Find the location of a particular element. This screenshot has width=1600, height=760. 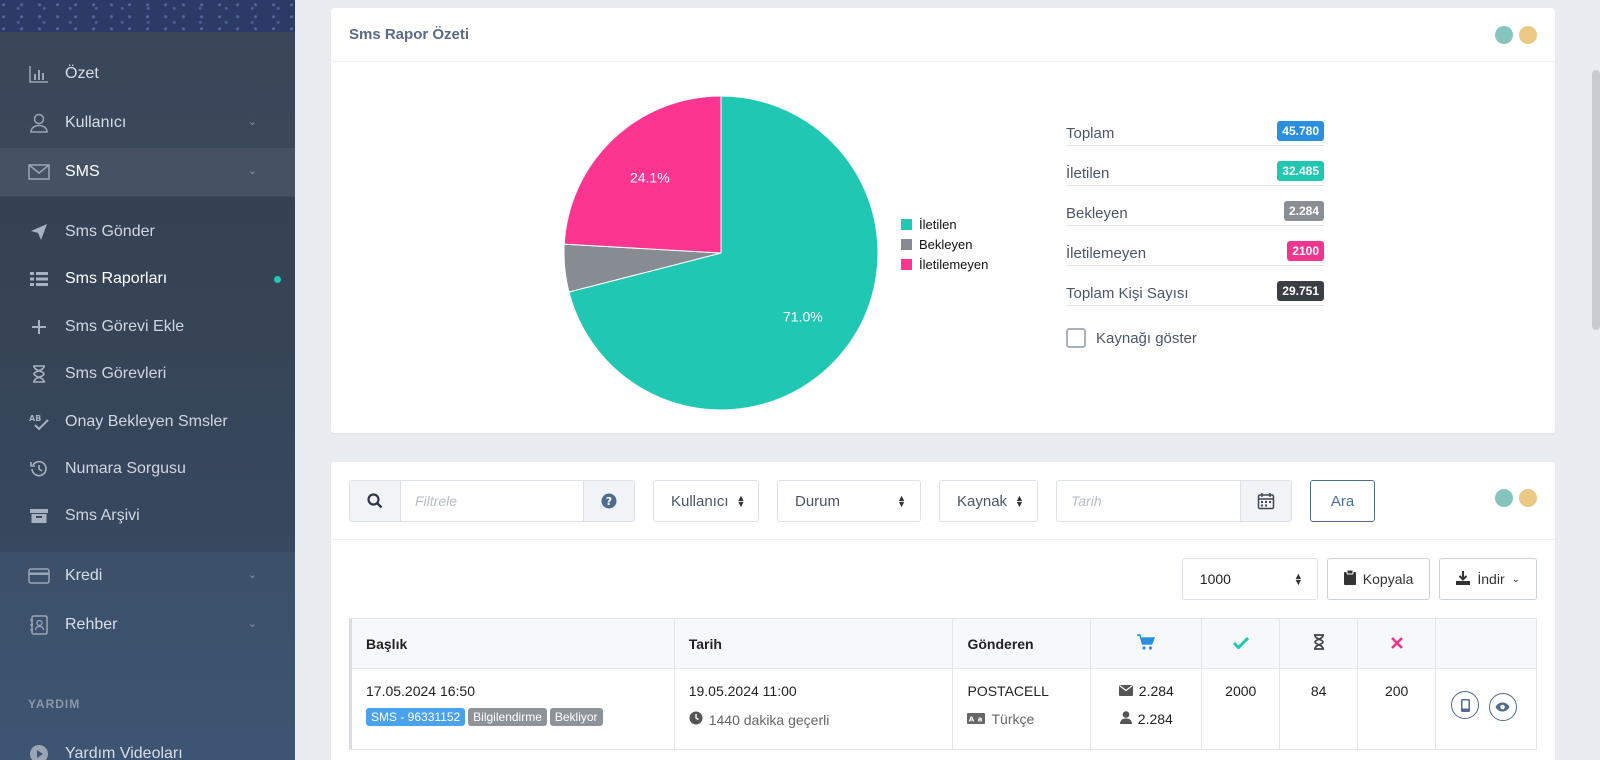

sidebar-item-rehber: Rehber ⌄ is located at coordinates (147, 625).